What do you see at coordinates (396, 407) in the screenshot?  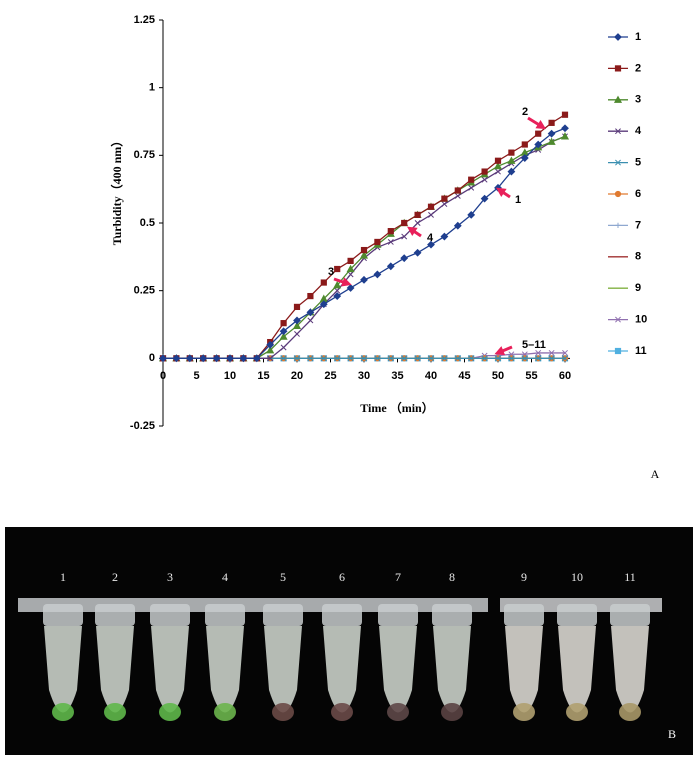 I see `x-axis-title: Time （min）` at bounding box center [396, 407].